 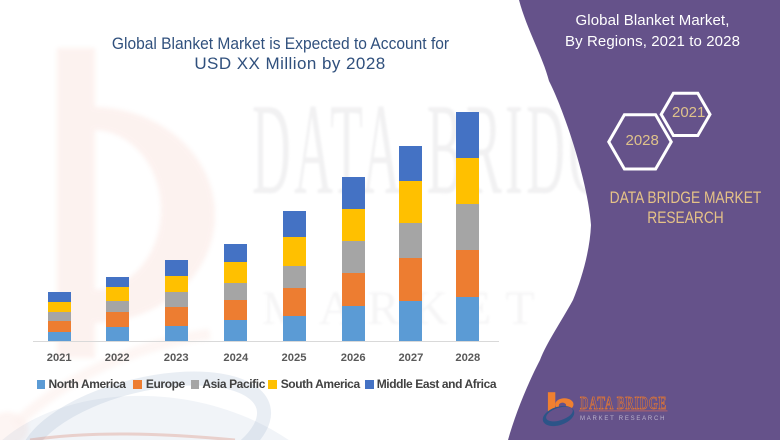 I want to click on svg-text: DATA BRIDGE, so click(x=623, y=404).